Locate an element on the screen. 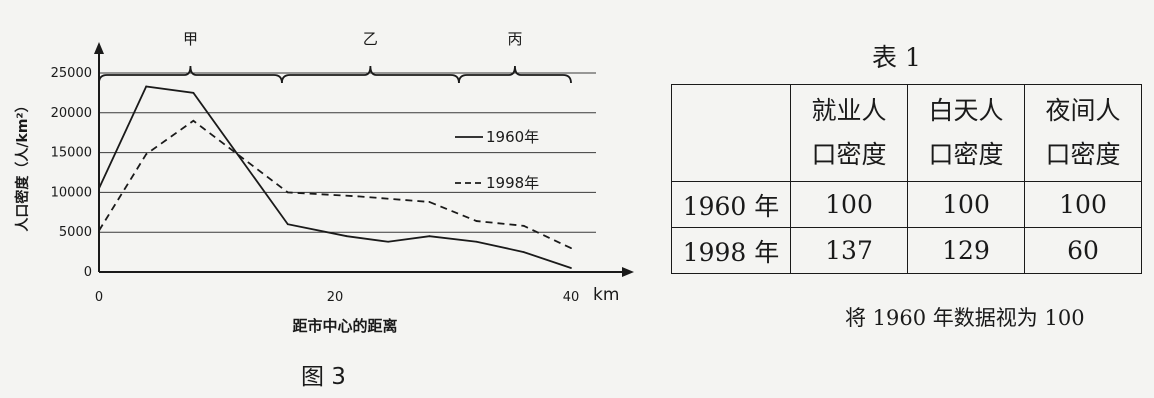  table-cell: 129 is located at coordinates (966, 250).